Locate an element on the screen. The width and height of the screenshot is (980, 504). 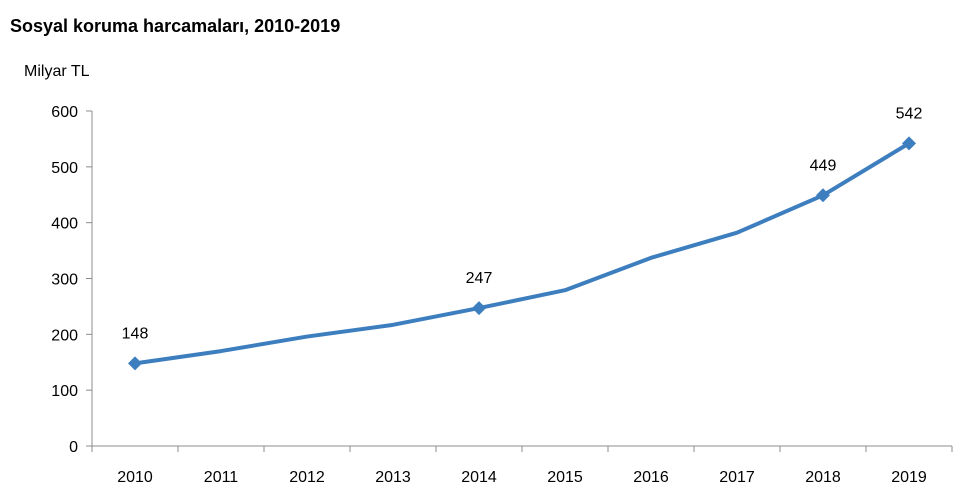
y-axis-unit-label: Milyar TL is located at coordinates (57, 71).